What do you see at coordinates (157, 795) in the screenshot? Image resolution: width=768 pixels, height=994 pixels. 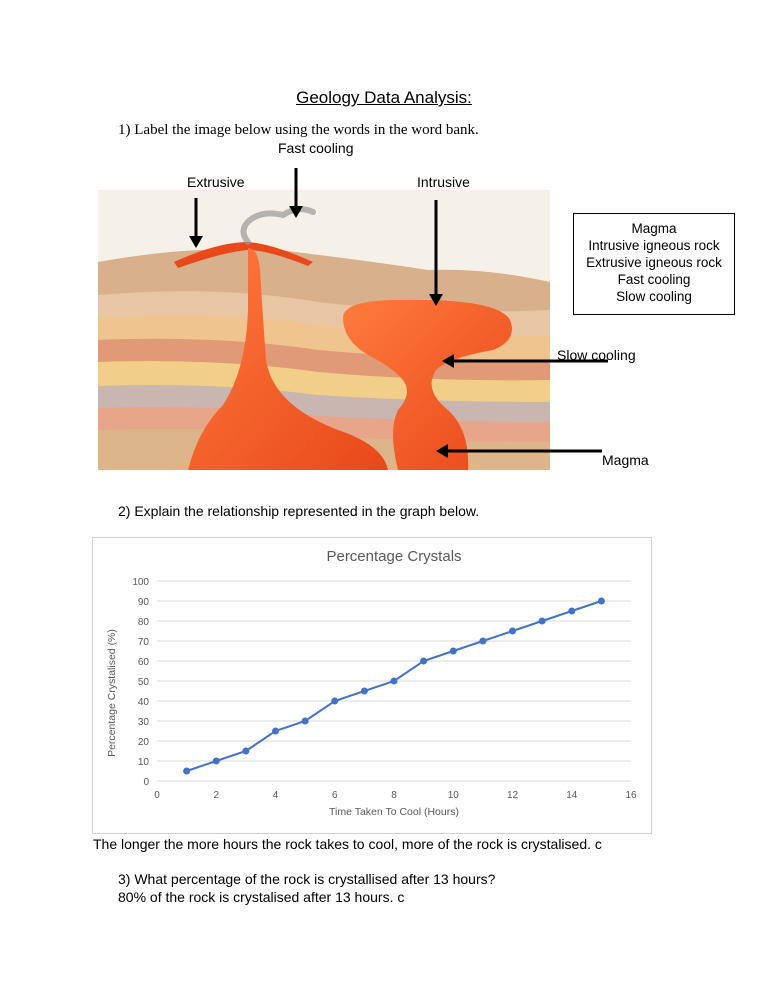 I see `x-tick-label: 0` at bounding box center [157, 795].